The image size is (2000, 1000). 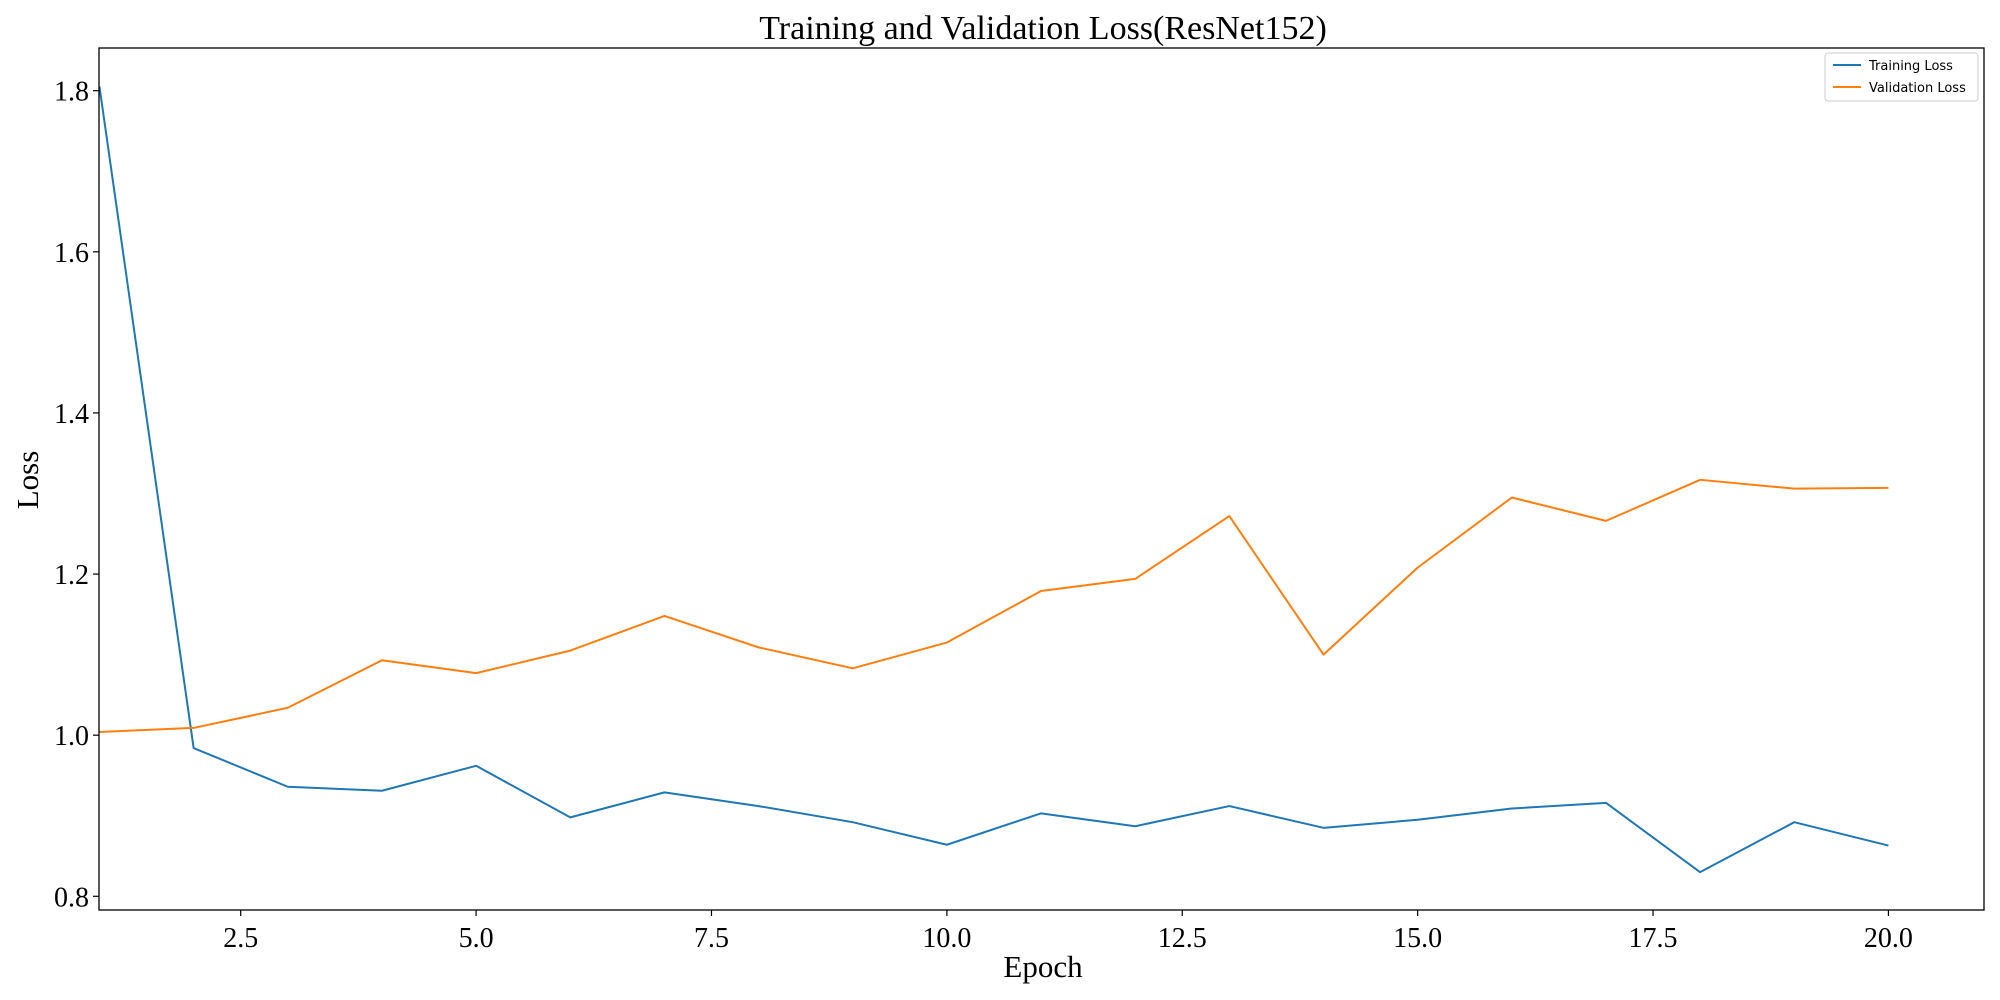 I want to click on y-tick-label: 1.8, so click(x=71, y=92).